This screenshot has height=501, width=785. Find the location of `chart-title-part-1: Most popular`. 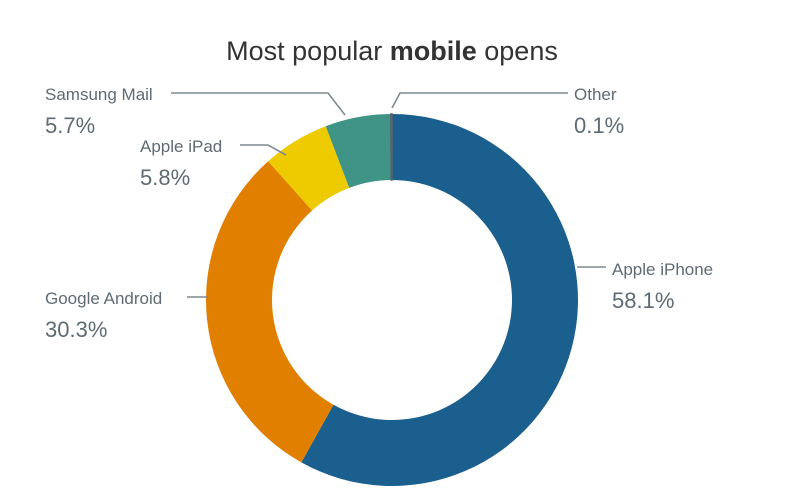

chart-title-part-1: Most popular is located at coordinates (308, 51).